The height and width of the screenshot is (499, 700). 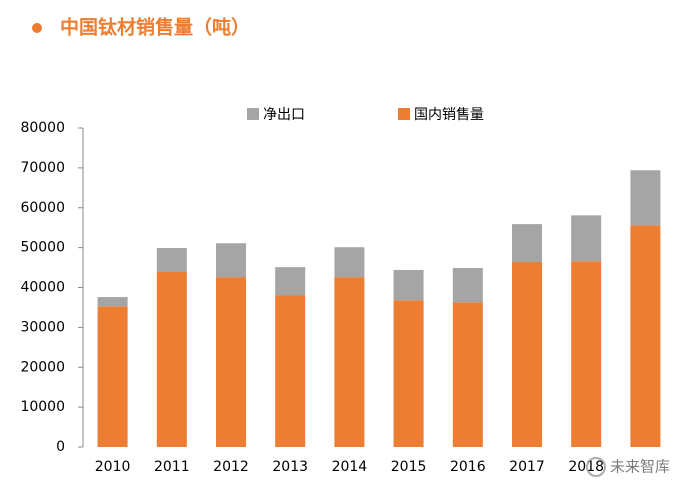 What do you see at coordinates (37, 28) in the screenshot?
I see `title-bullet` at bounding box center [37, 28].